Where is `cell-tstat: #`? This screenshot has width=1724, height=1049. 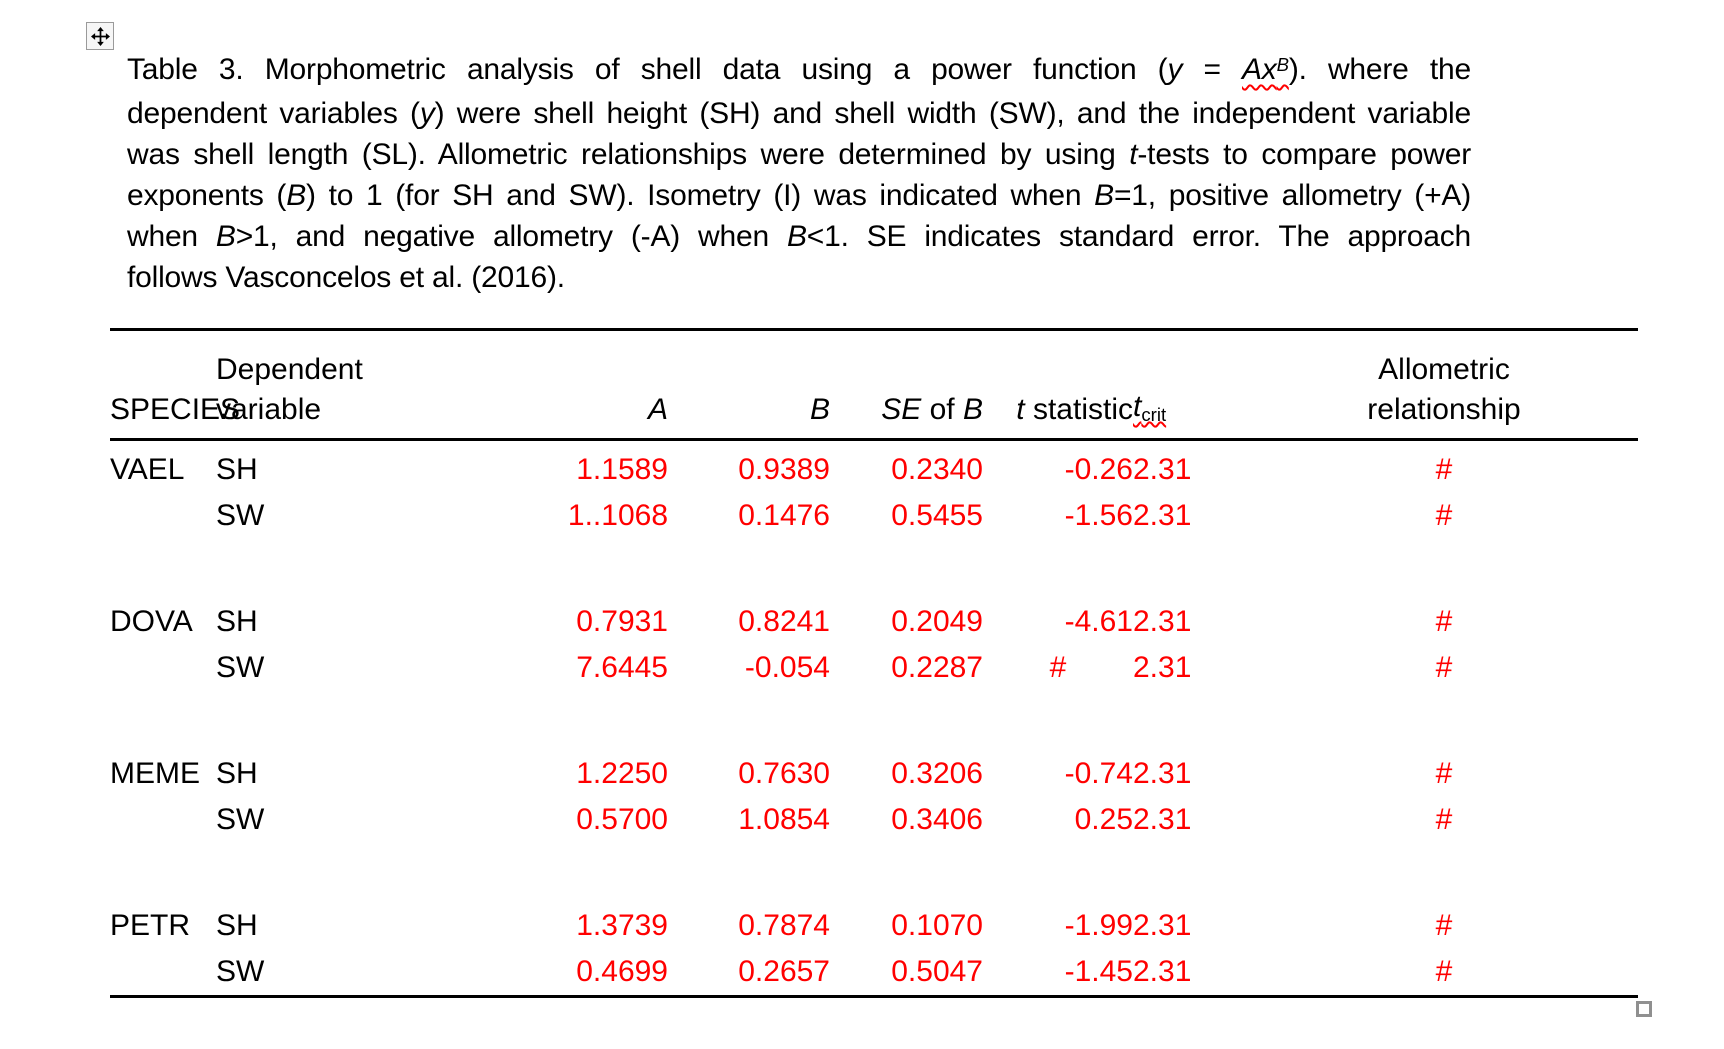 cell-tstat: # is located at coordinates (1058, 667).